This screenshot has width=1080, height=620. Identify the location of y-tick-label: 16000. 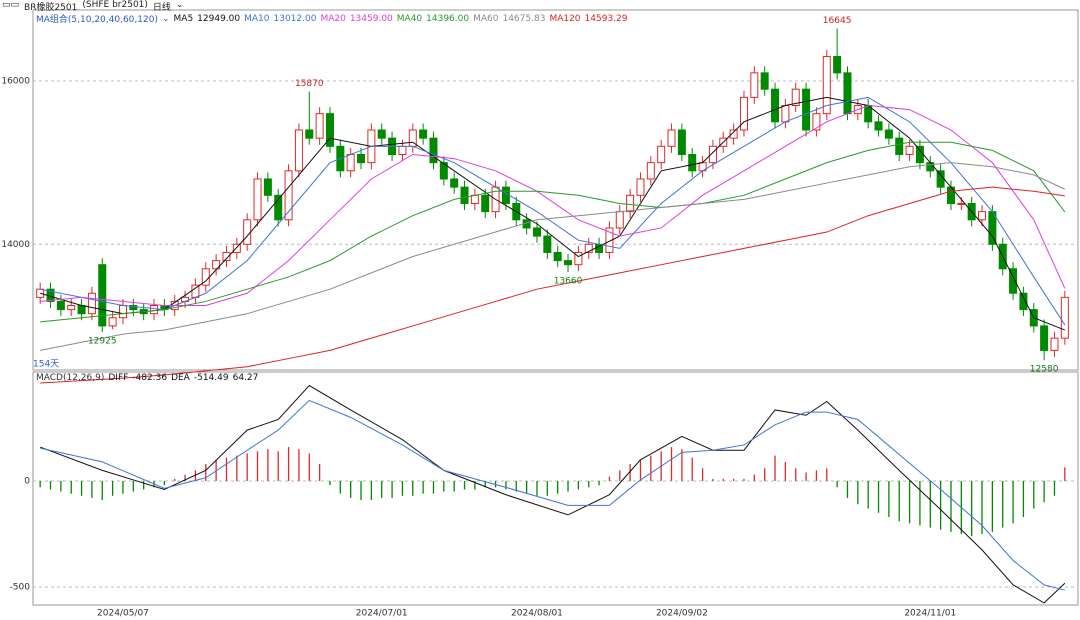
(15, 82).